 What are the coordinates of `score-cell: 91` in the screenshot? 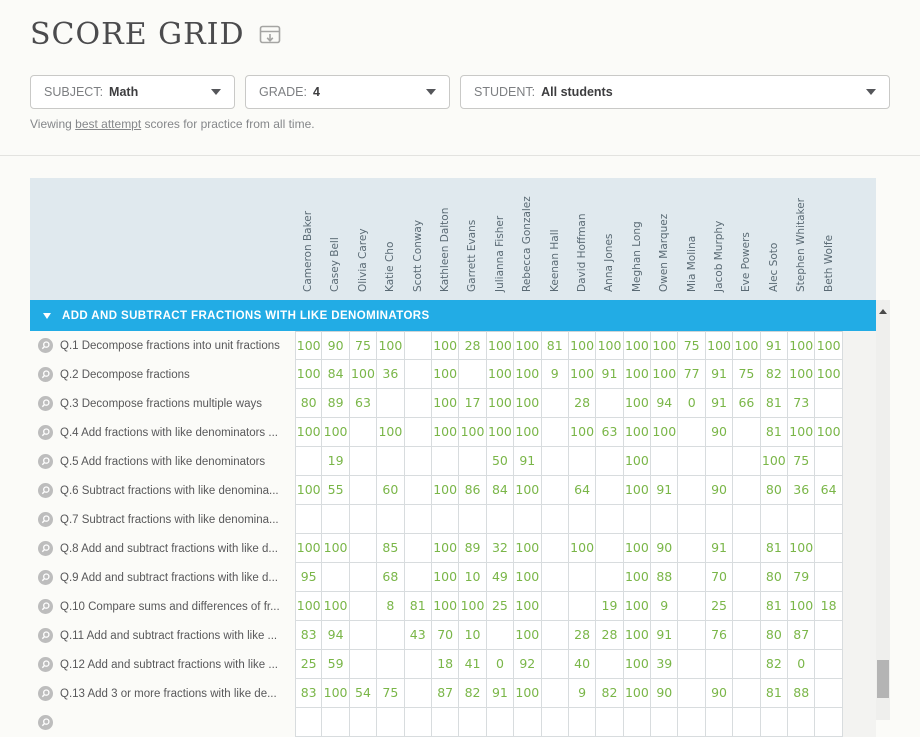 It's located at (528, 461).